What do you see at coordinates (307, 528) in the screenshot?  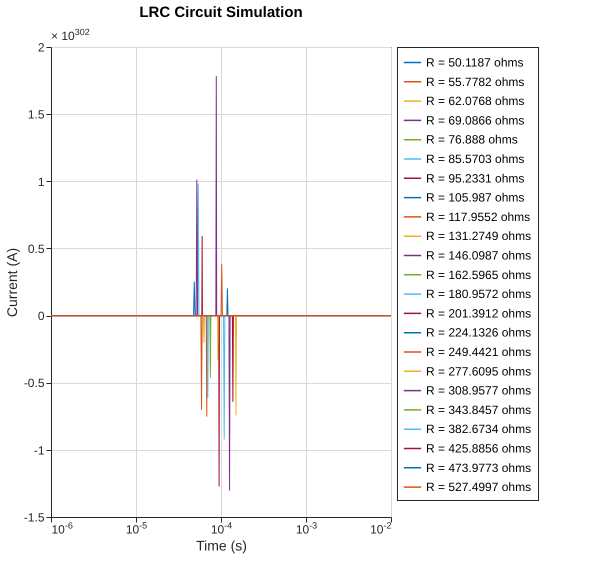 I see `x-tick-label: 10$^{-3}$` at bounding box center [307, 528].